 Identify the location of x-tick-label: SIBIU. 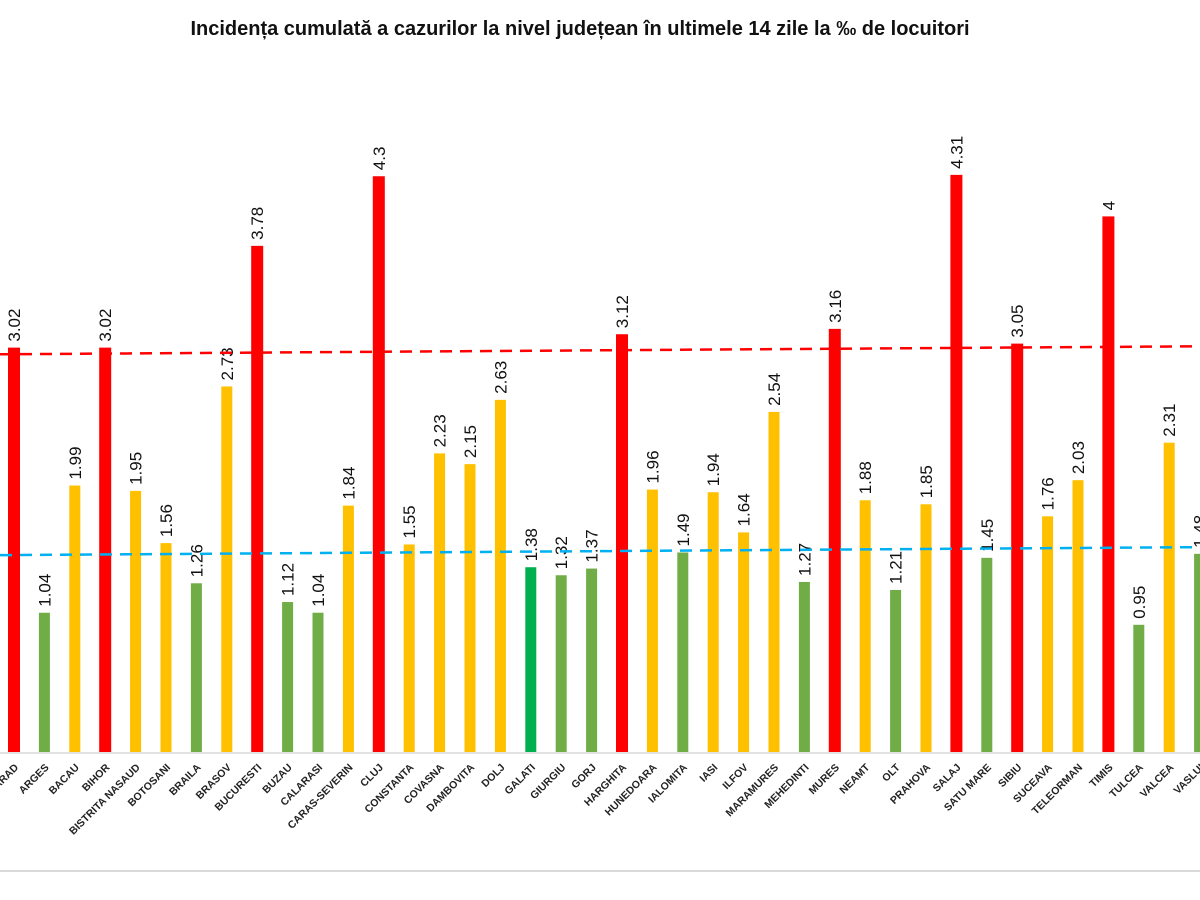
(1010, 776).